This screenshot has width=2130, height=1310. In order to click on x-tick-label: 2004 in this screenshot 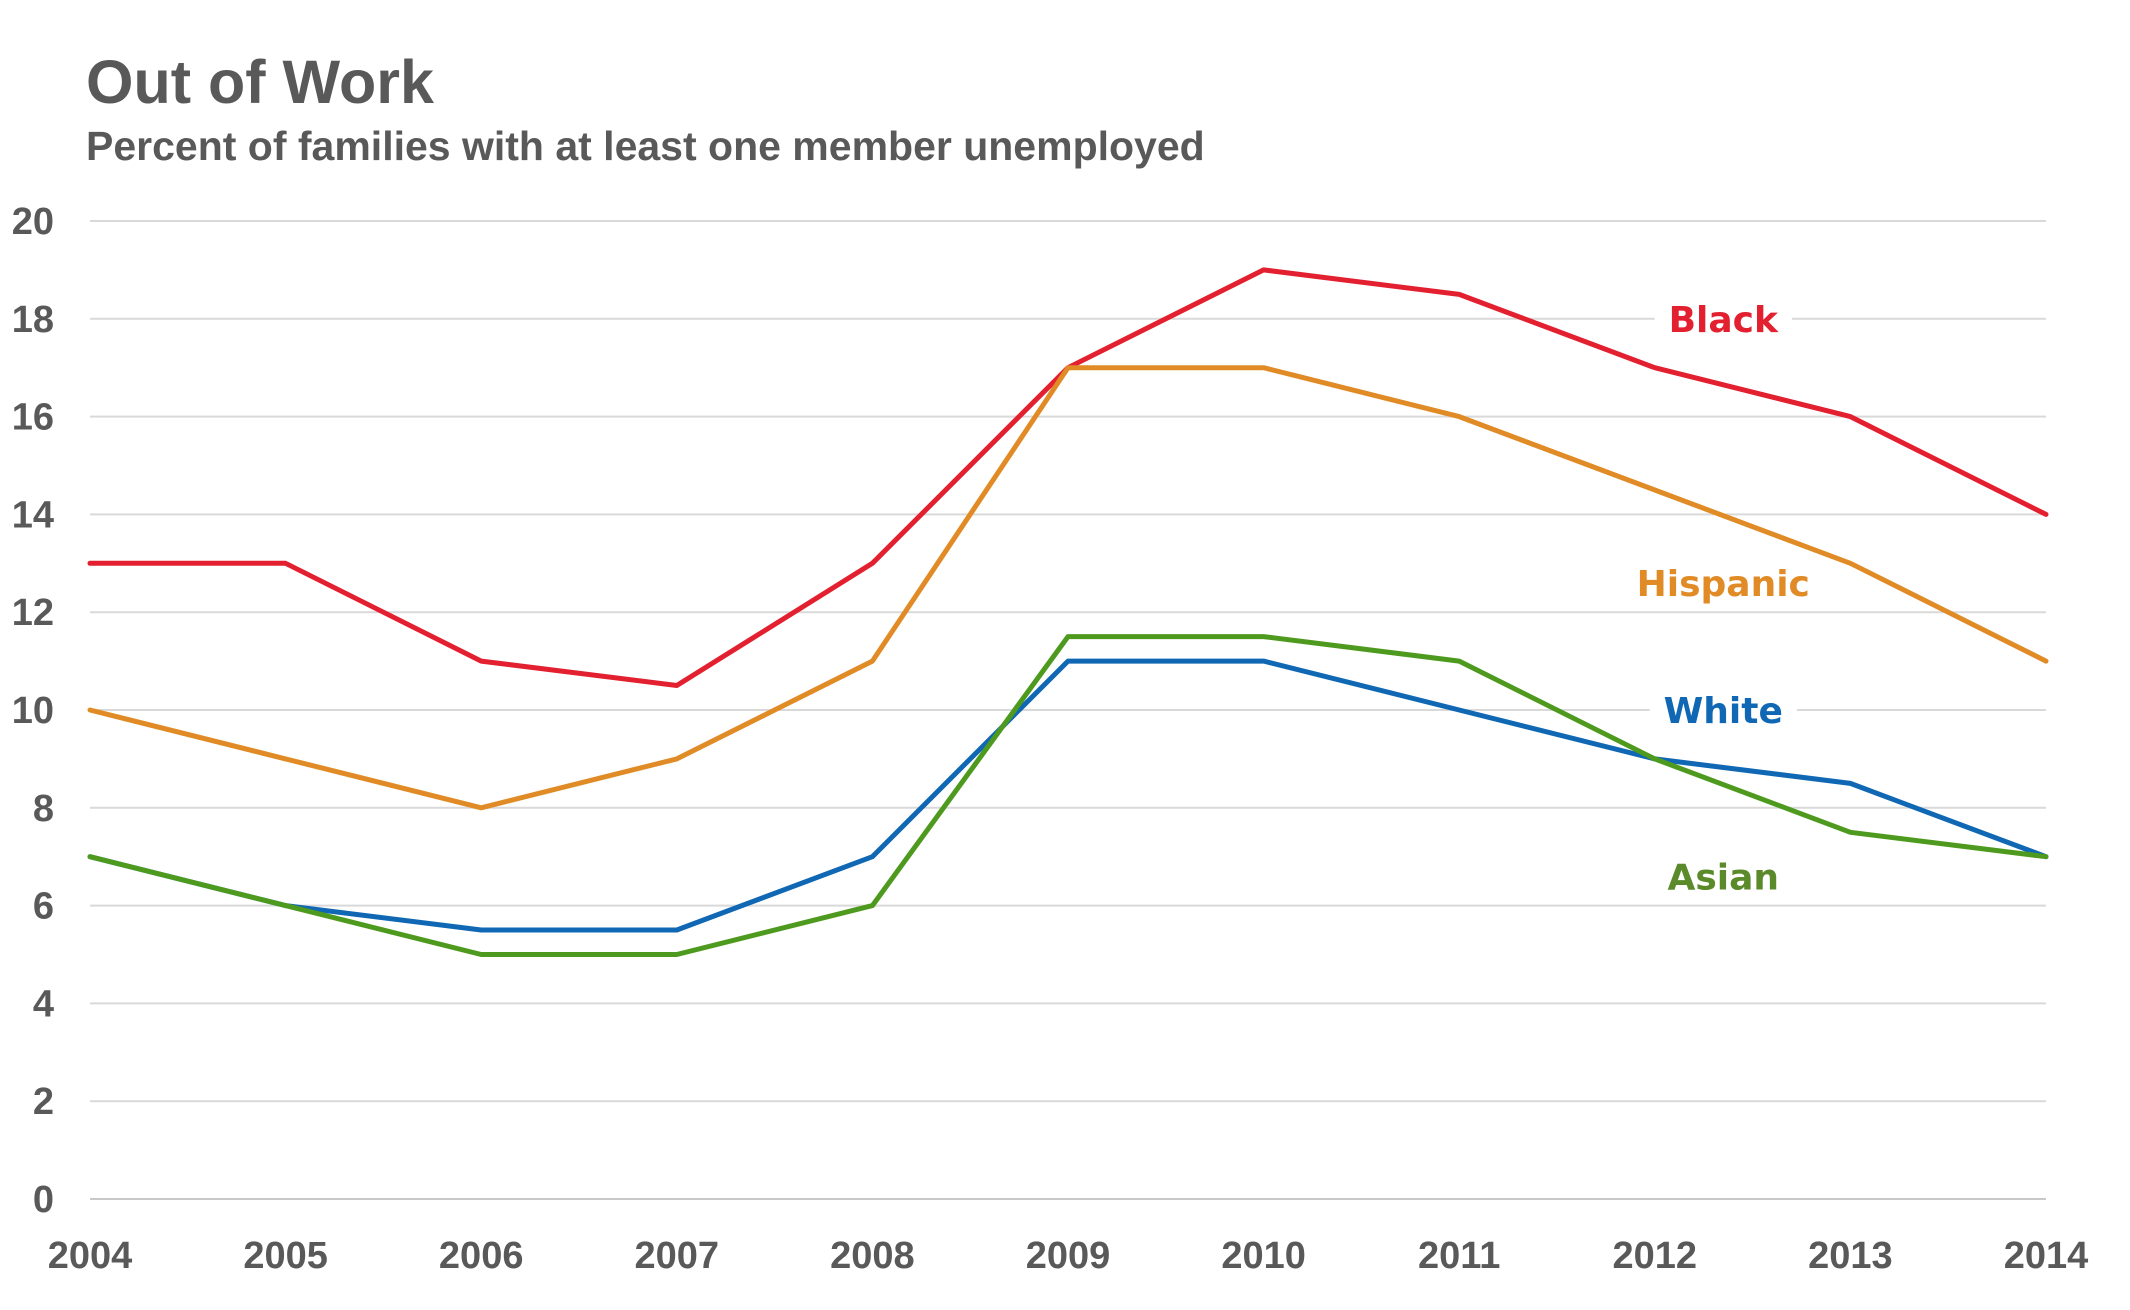, I will do `click(90, 1256)`.